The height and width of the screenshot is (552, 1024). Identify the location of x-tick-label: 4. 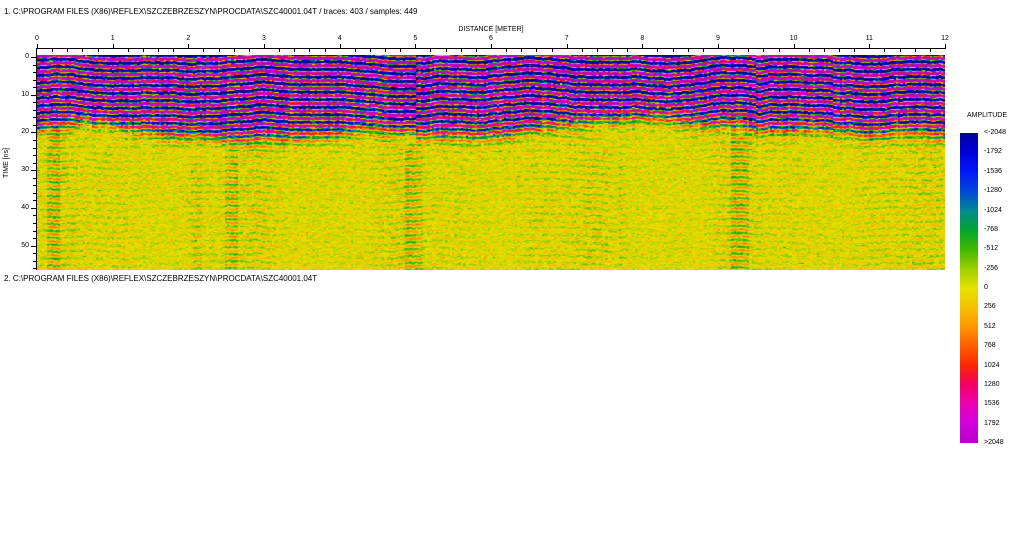
(339, 38).